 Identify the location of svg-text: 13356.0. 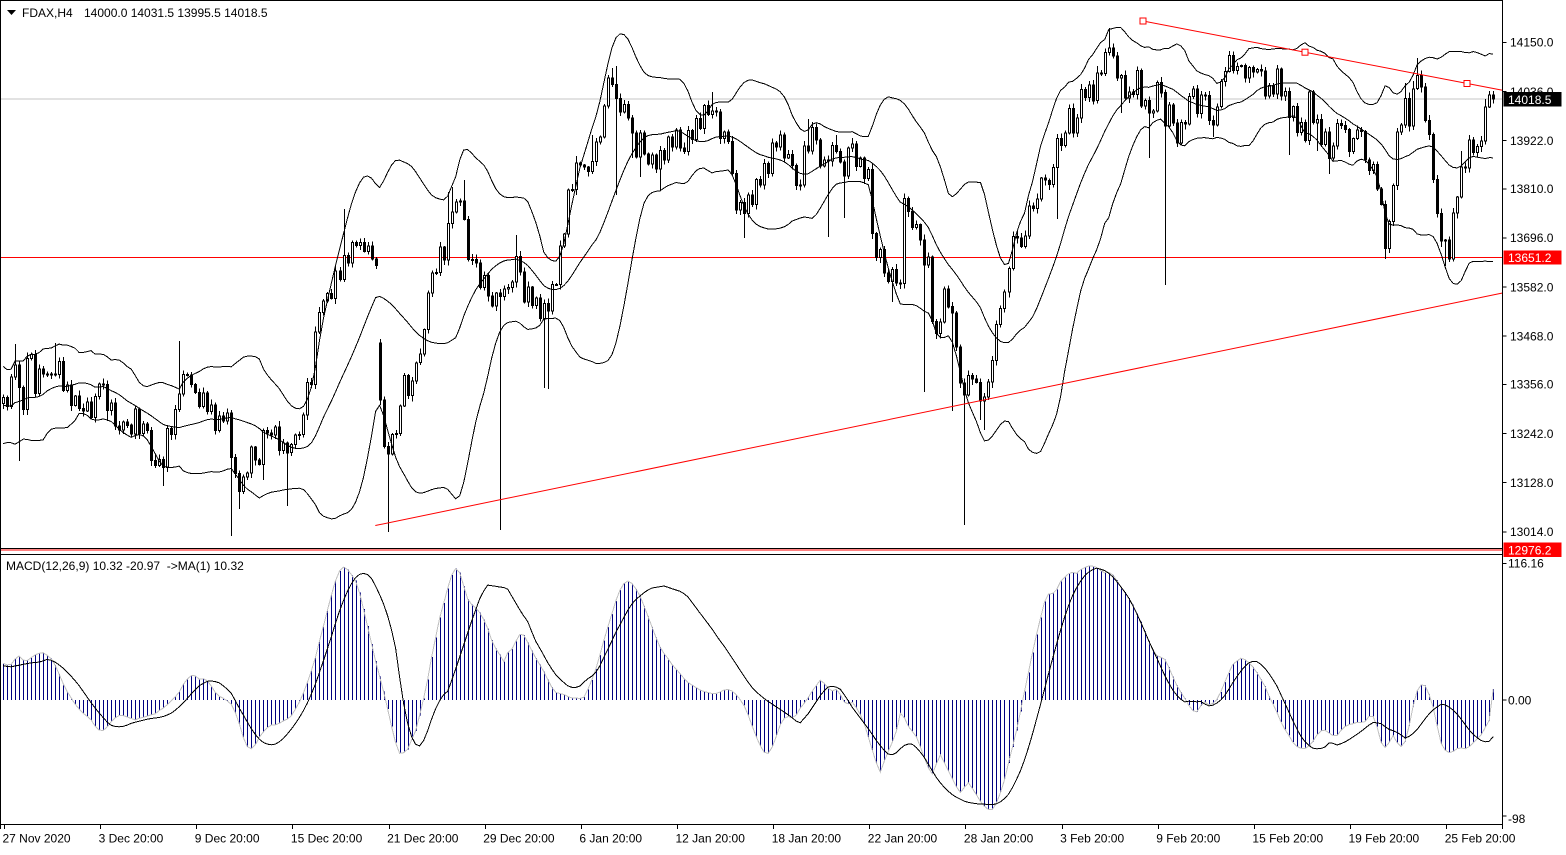
(1532, 385).